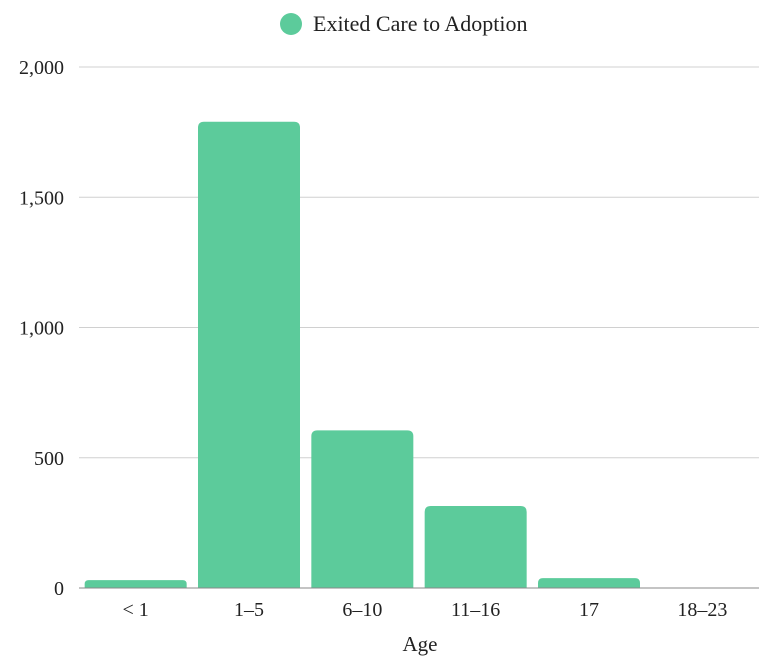 The width and height of the screenshot is (765, 661). Describe the element at coordinates (425, 610) in the screenshot. I see `x-axis-tick-labels: < 1 1–5 6–10 11–16 17 18–23` at that location.